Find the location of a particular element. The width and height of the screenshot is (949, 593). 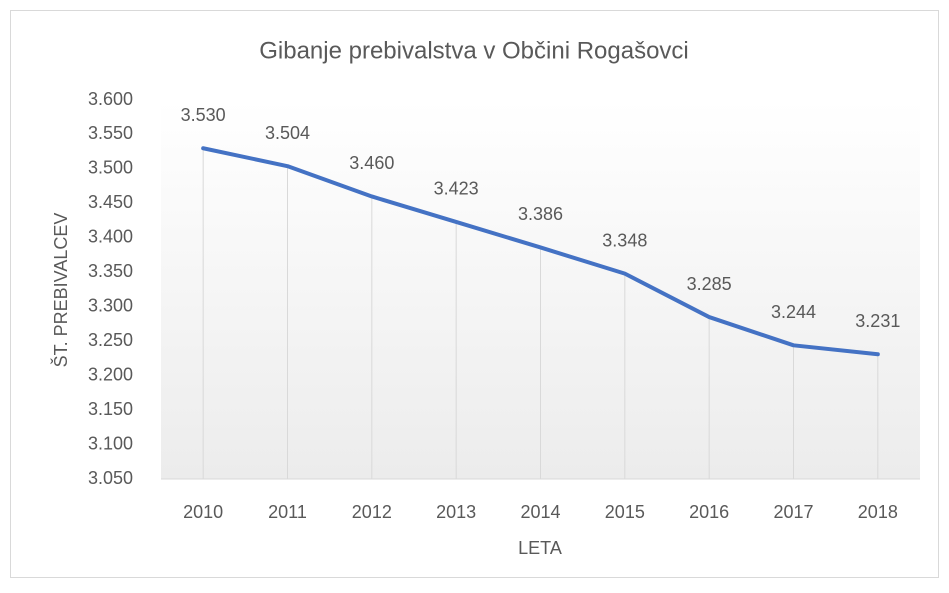

y-tick-label: 3.500 is located at coordinates (110, 168).